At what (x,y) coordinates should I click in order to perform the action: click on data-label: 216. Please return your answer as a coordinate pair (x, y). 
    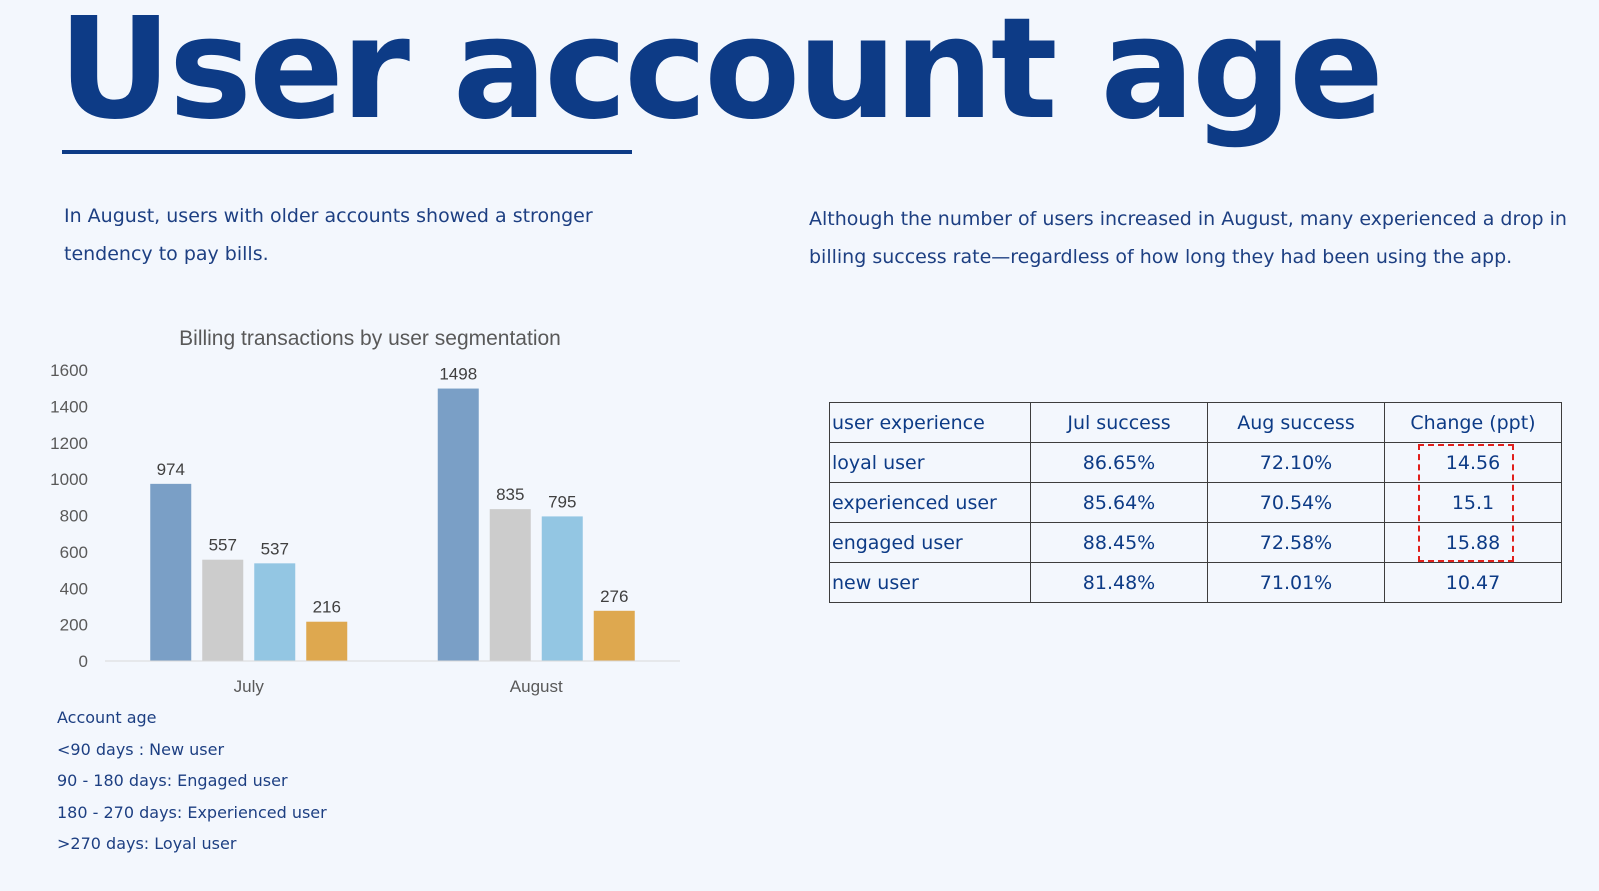
    Looking at the image, I should click on (327, 607).